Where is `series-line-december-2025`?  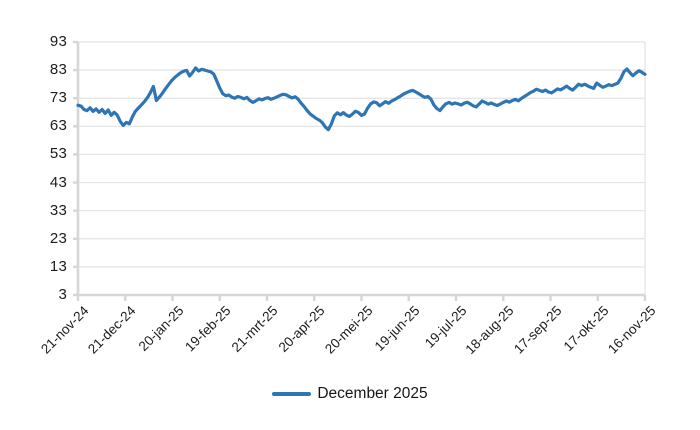
series-line-december-2025 is located at coordinates (361, 99).